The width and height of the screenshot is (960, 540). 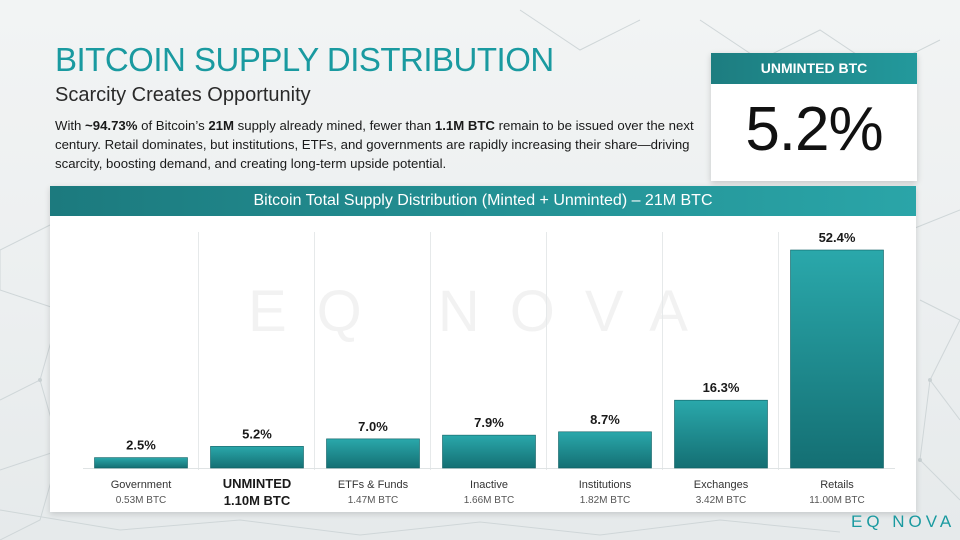 I want to click on bar-inactive, so click(x=489, y=451).